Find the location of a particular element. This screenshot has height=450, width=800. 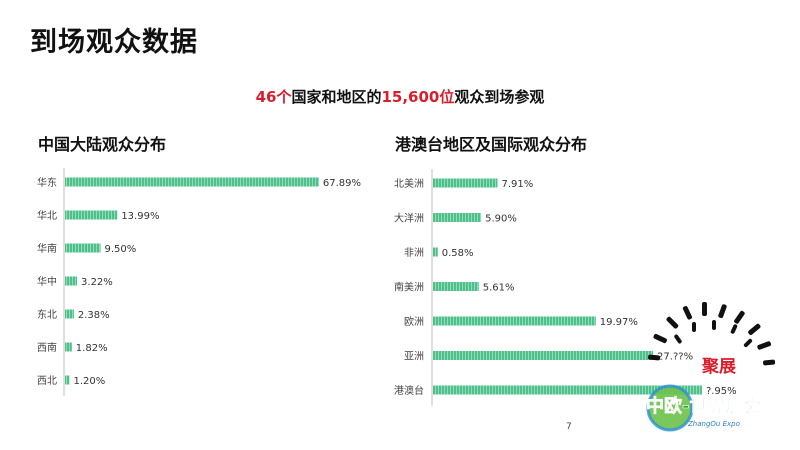

data-label-1-4: 19.97% is located at coordinates (619, 322).